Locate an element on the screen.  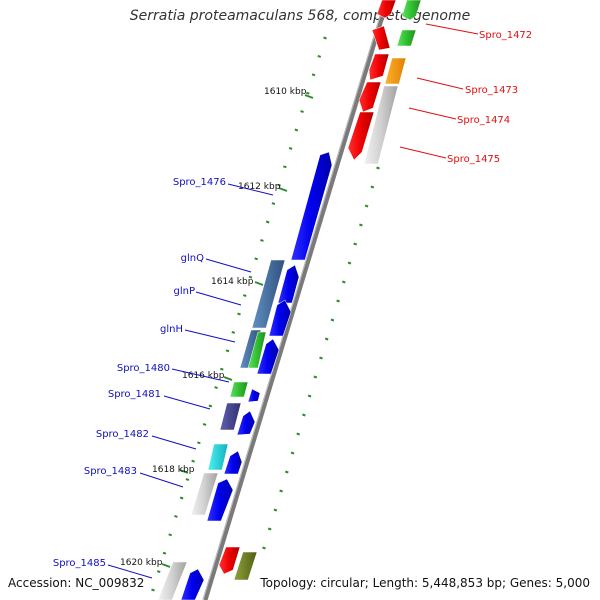
gene-spro-1483-b is located at coordinates (220, 500).